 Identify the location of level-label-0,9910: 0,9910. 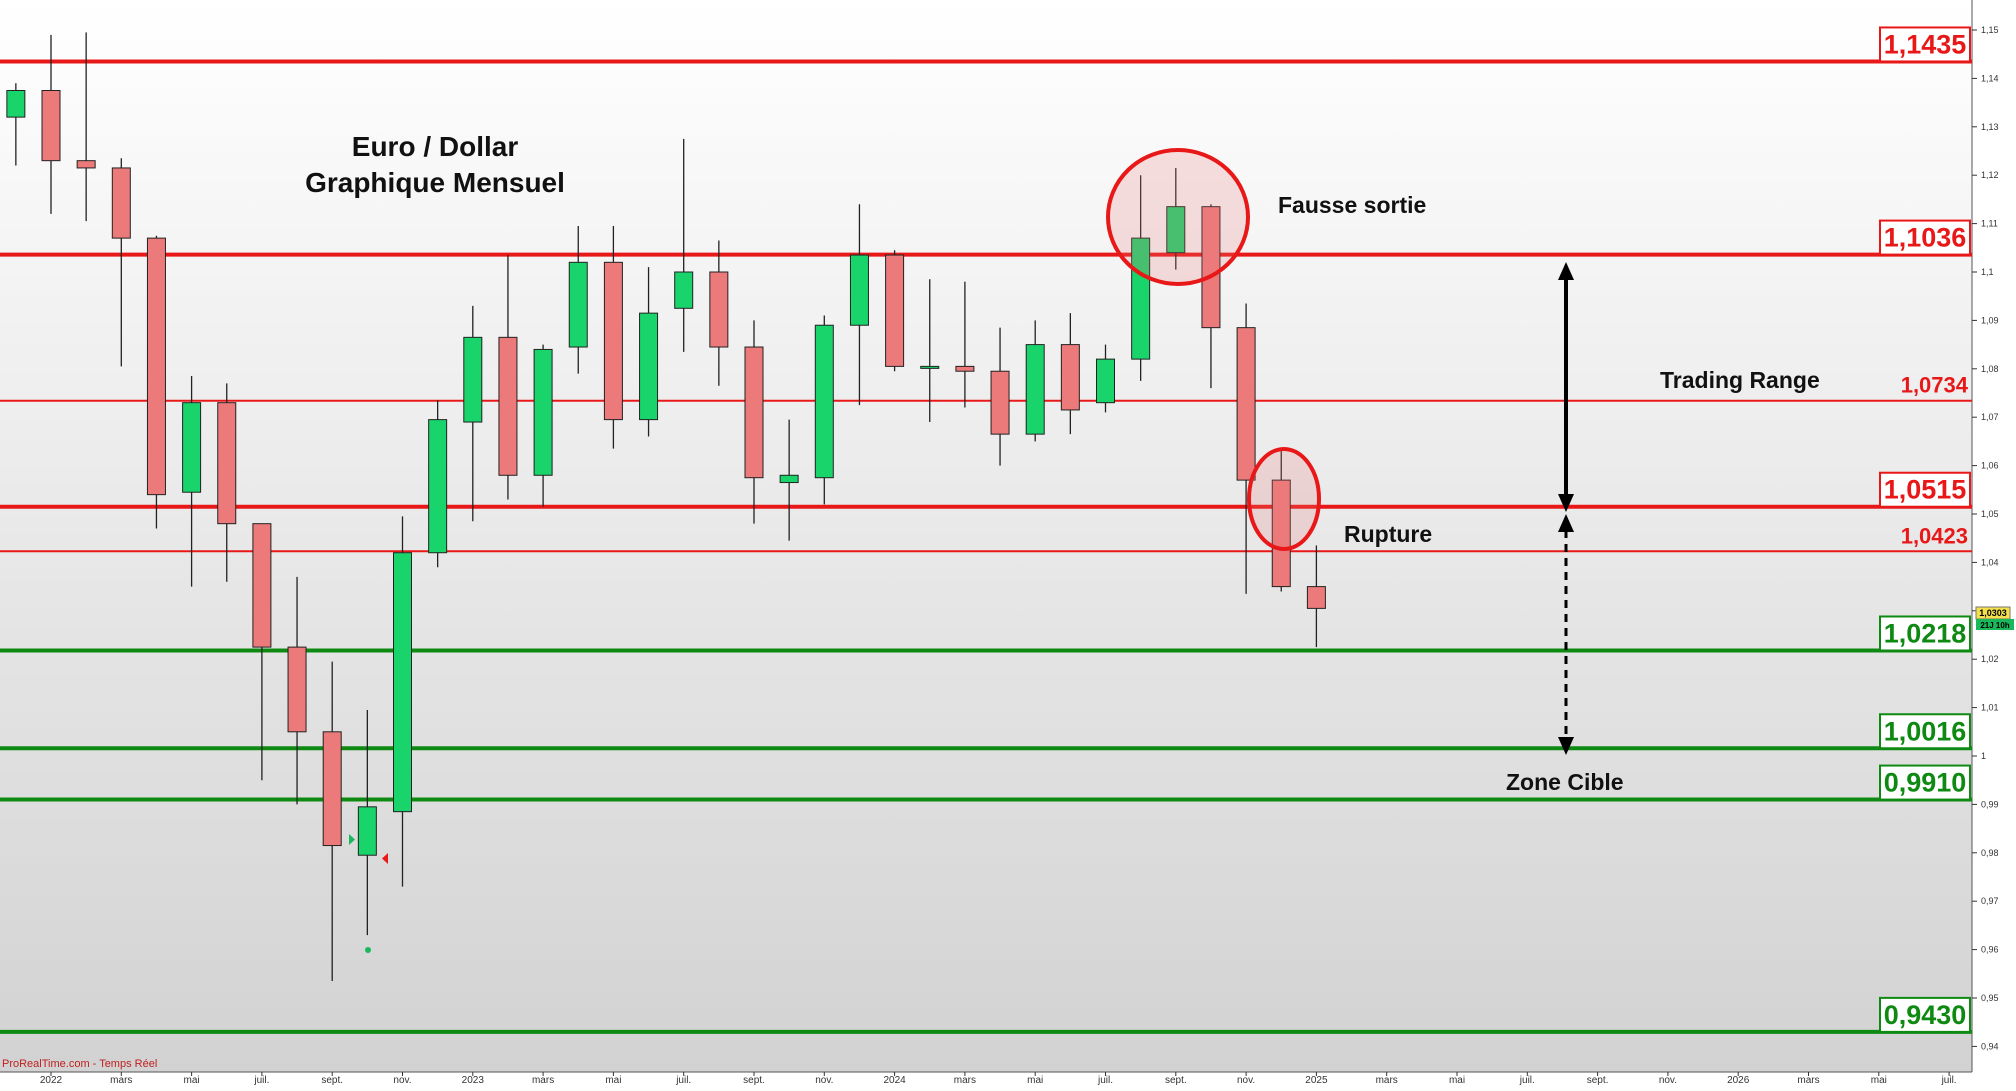
(1925, 783).